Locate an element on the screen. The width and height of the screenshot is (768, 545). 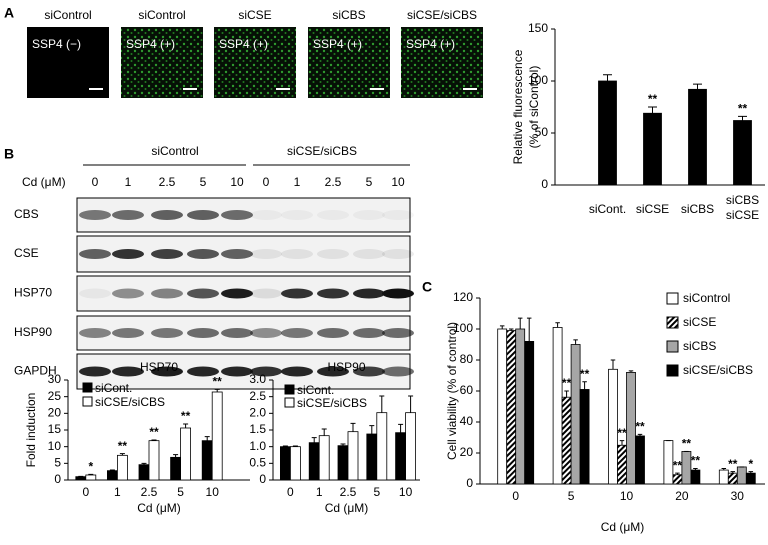
chart-title: HSP90 is located at coordinates (346, 367).